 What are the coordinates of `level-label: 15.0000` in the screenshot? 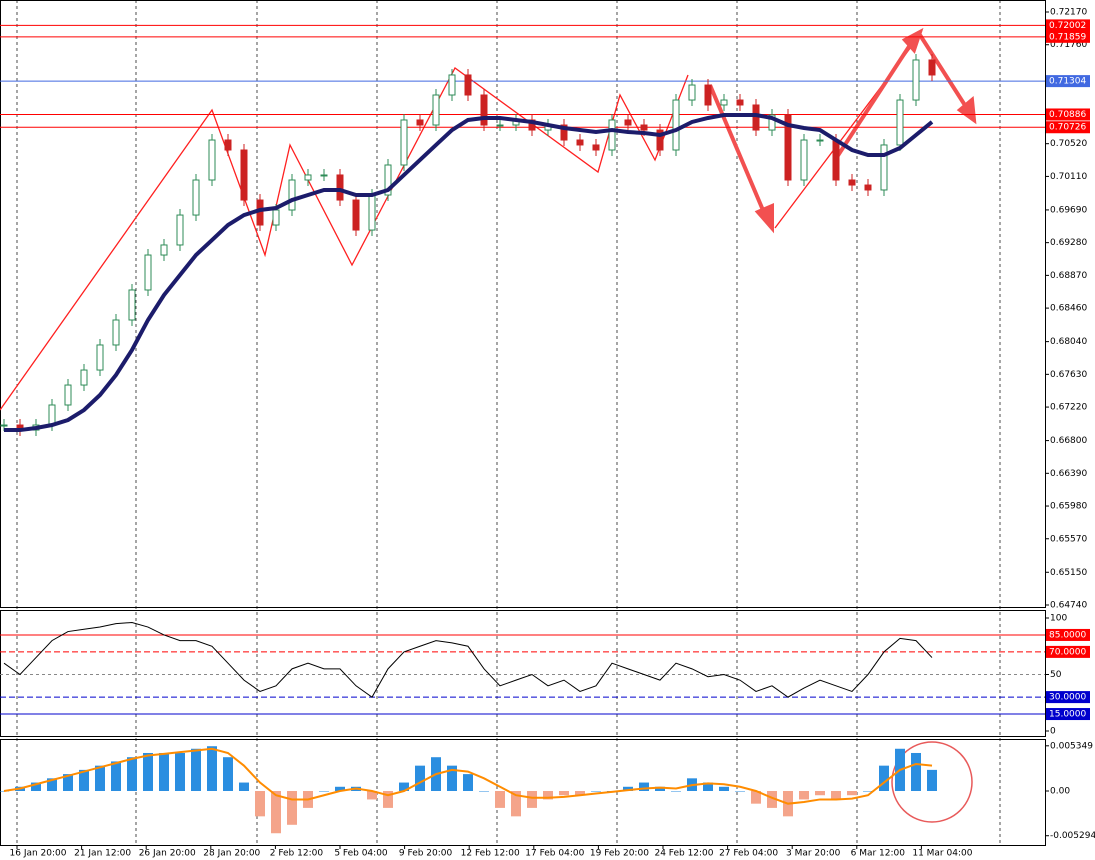 It's located at (1067, 715).